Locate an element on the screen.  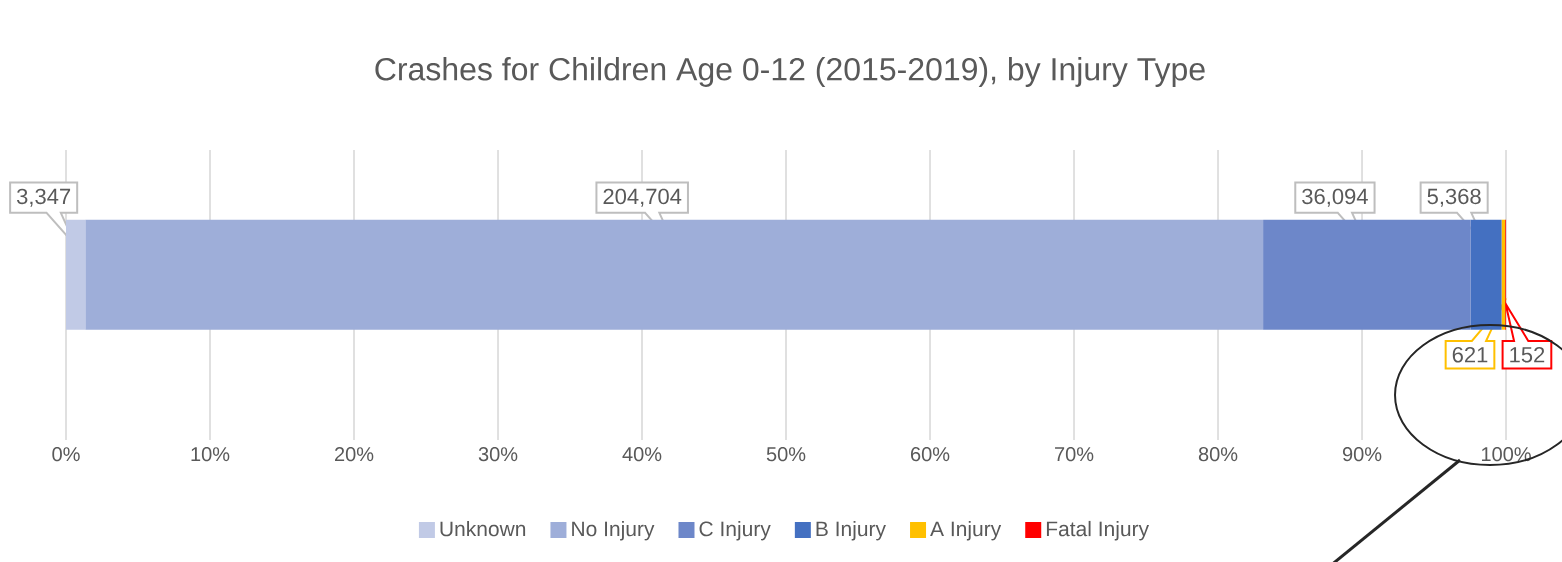
annotation: 204,704 is located at coordinates (642, 197).